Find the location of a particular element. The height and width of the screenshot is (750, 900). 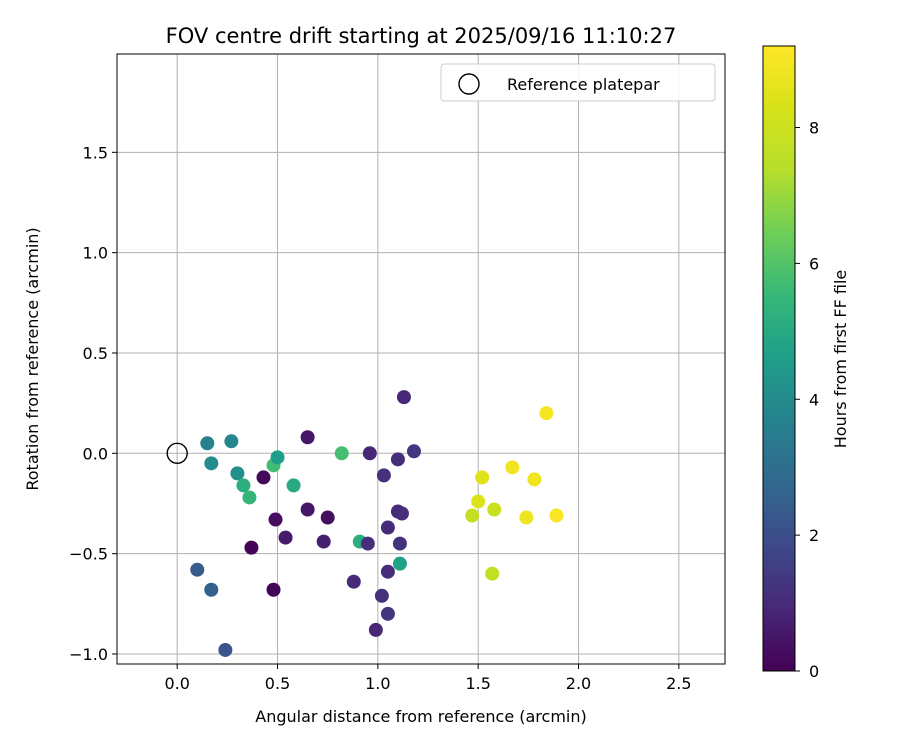

reference-platepar-marker is located at coordinates (177, 453).